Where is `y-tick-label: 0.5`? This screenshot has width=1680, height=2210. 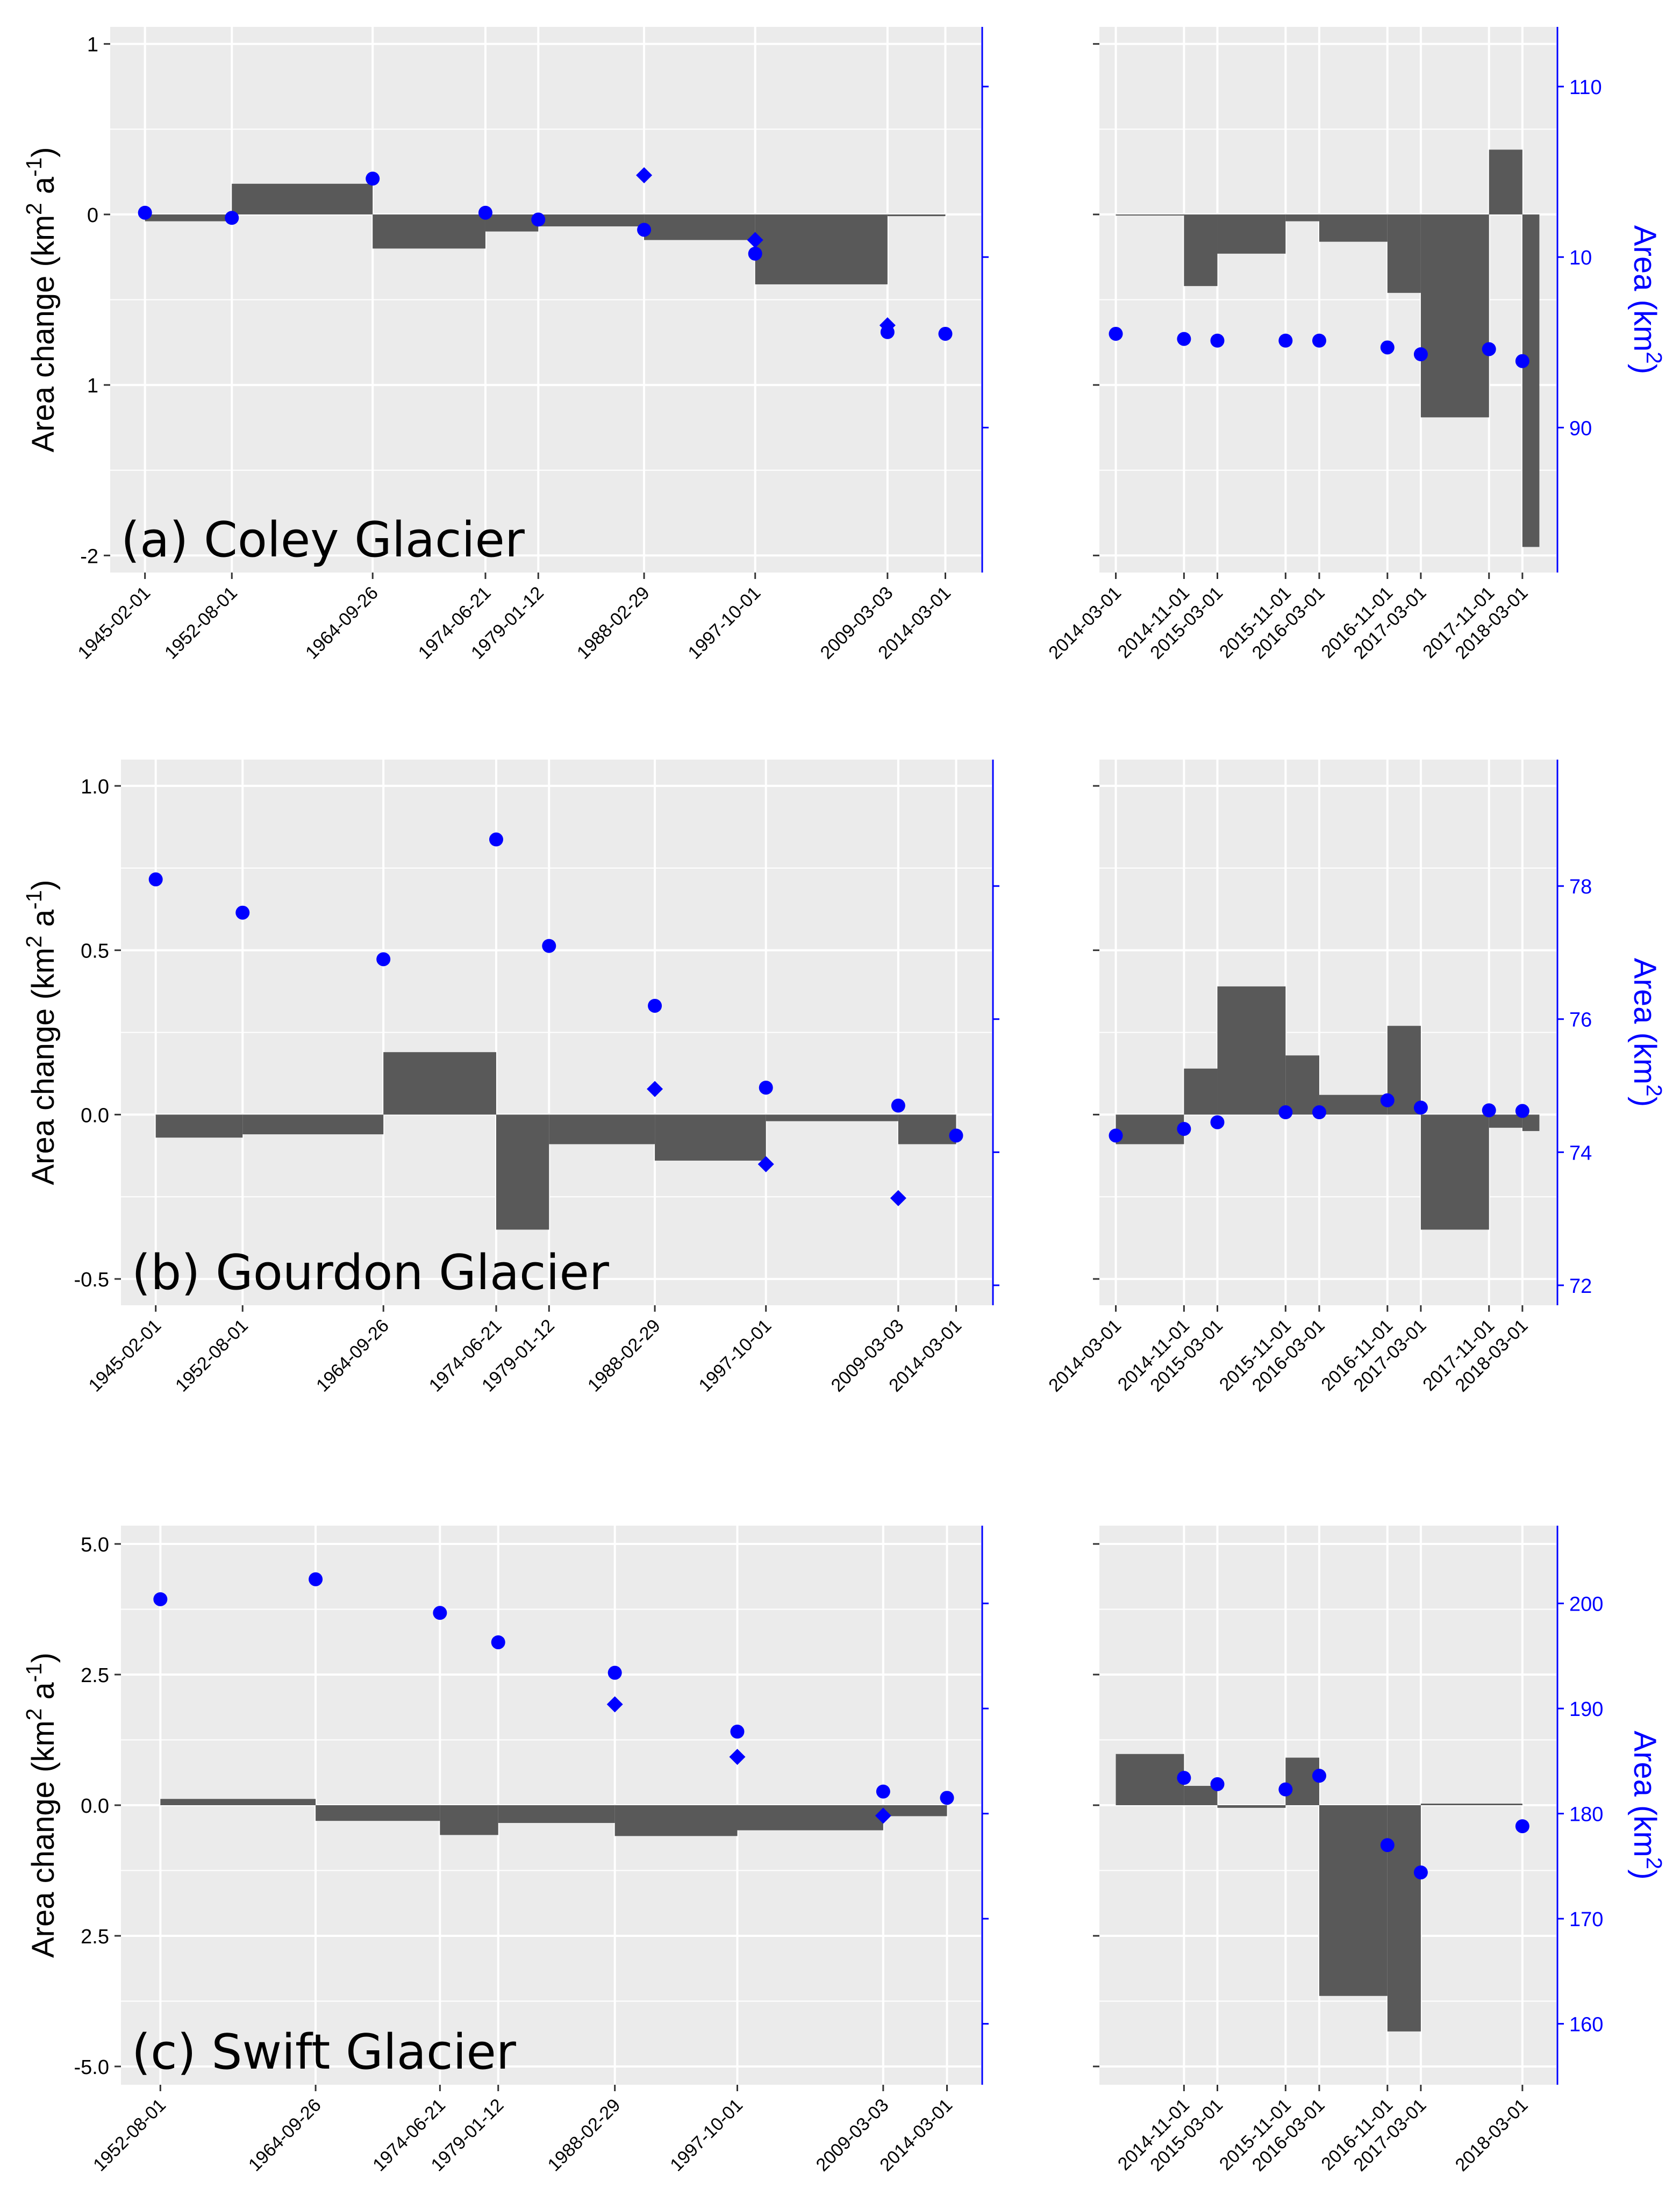
y-tick-label: 0.5 is located at coordinates (95, 952).